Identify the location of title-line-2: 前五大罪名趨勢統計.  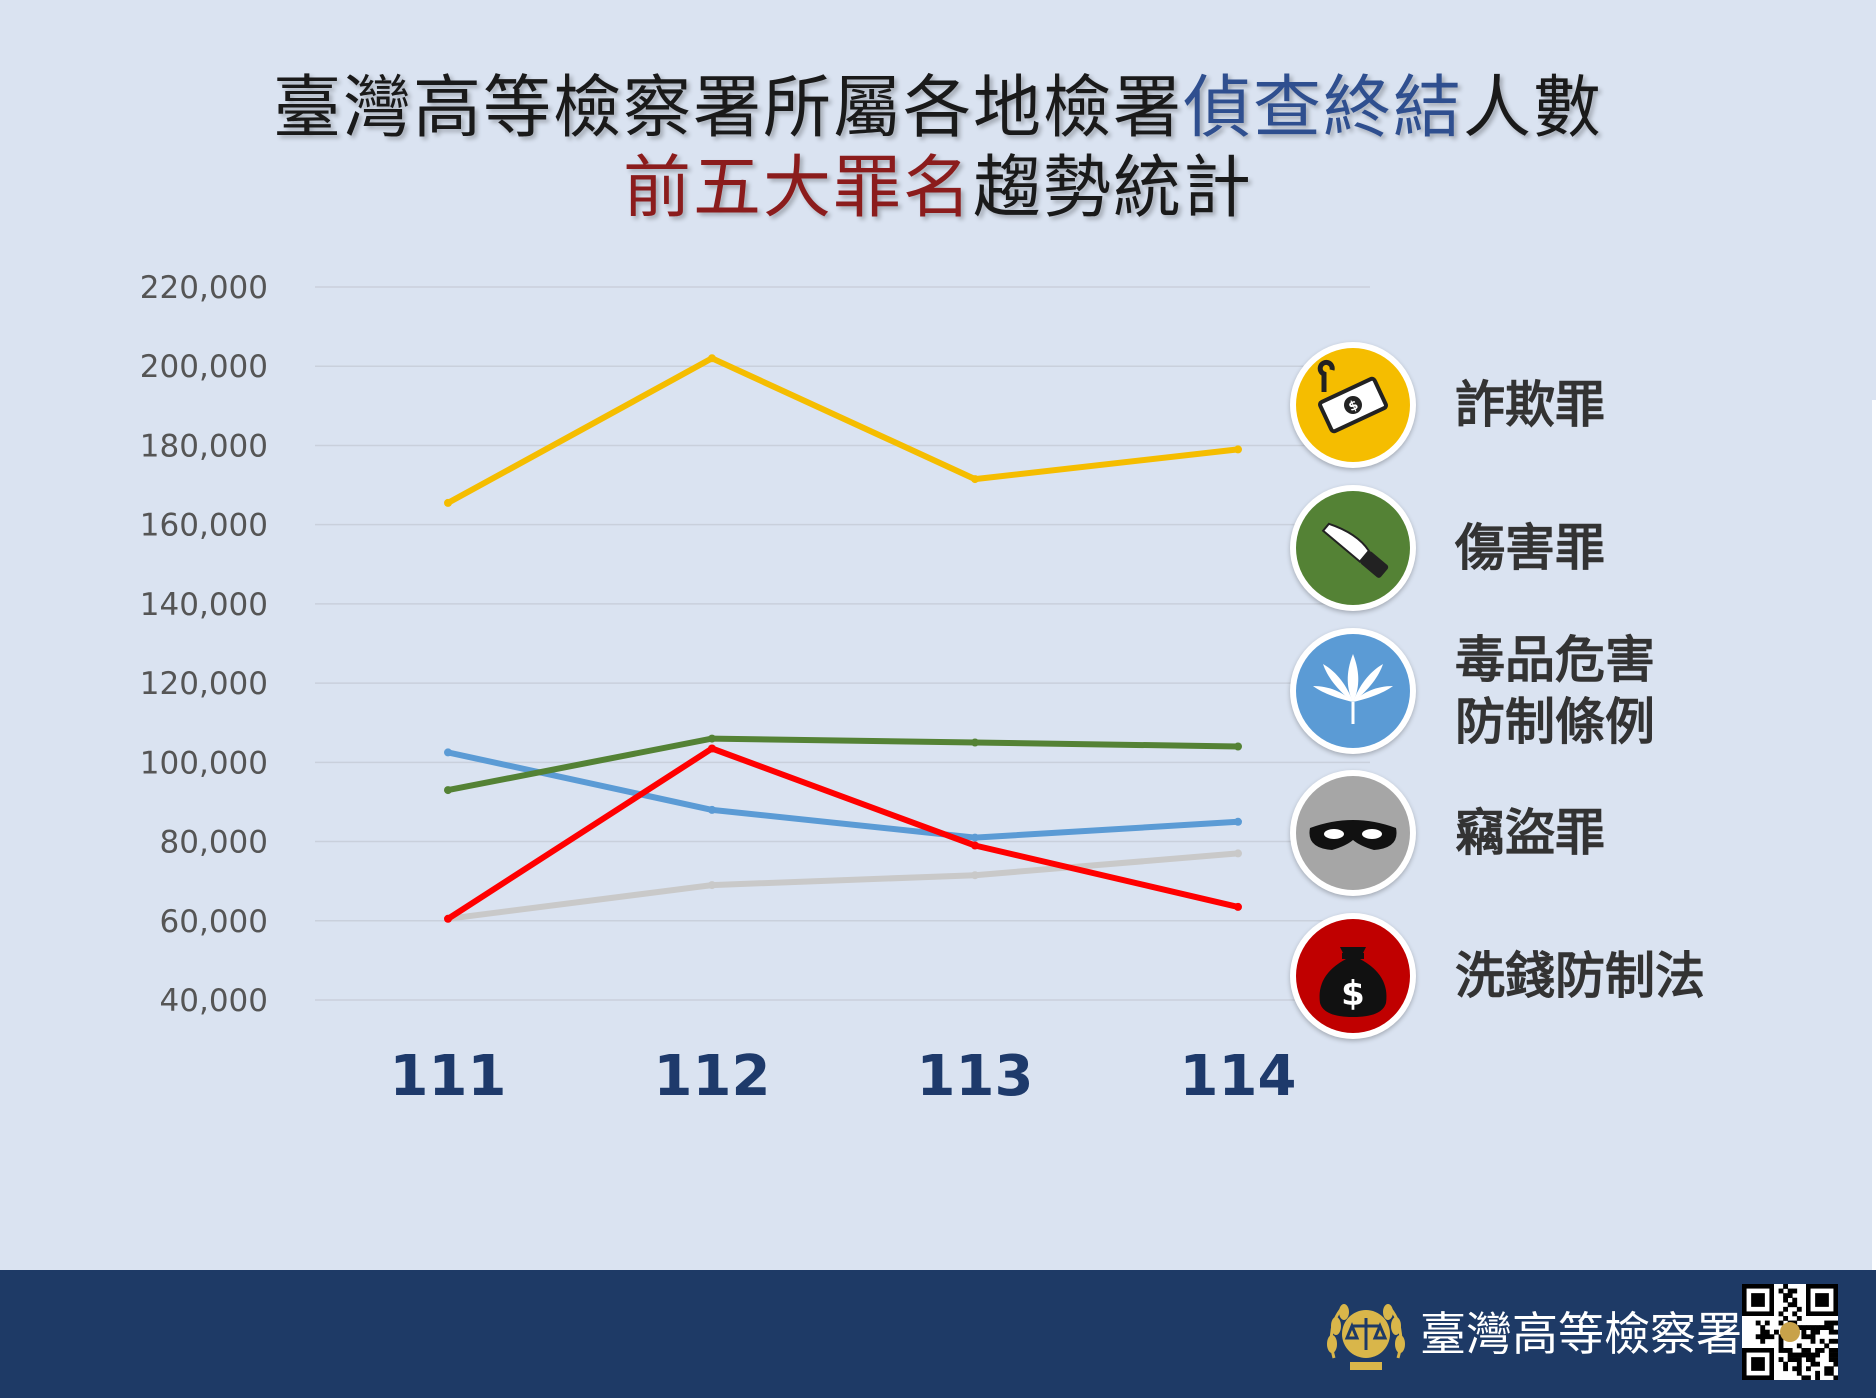
(938, 181).